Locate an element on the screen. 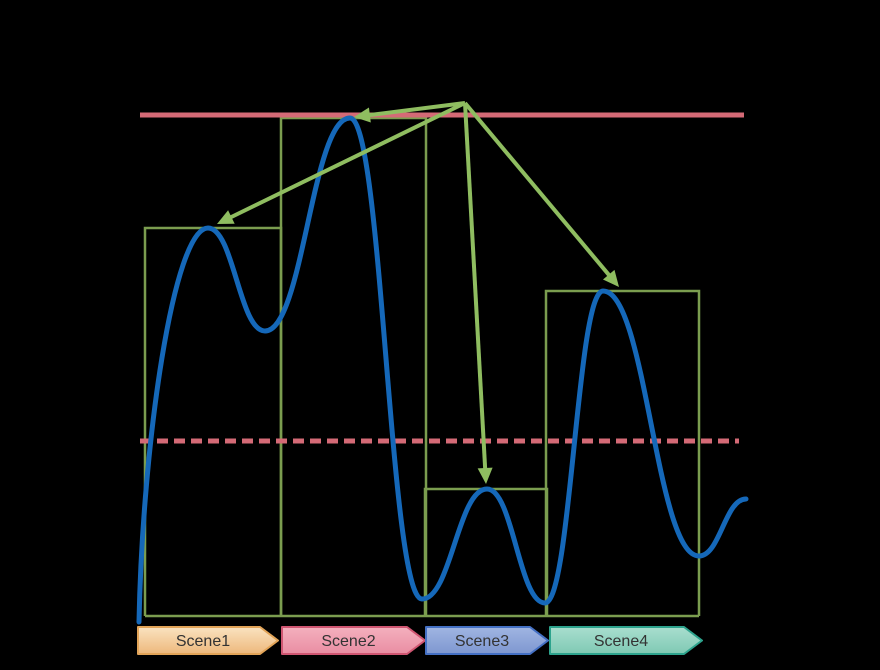 The width and height of the screenshot is (880, 670). scene-banners: Scene1 Scene2 Scene3 Scene4 is located at coordinates (420, 640).